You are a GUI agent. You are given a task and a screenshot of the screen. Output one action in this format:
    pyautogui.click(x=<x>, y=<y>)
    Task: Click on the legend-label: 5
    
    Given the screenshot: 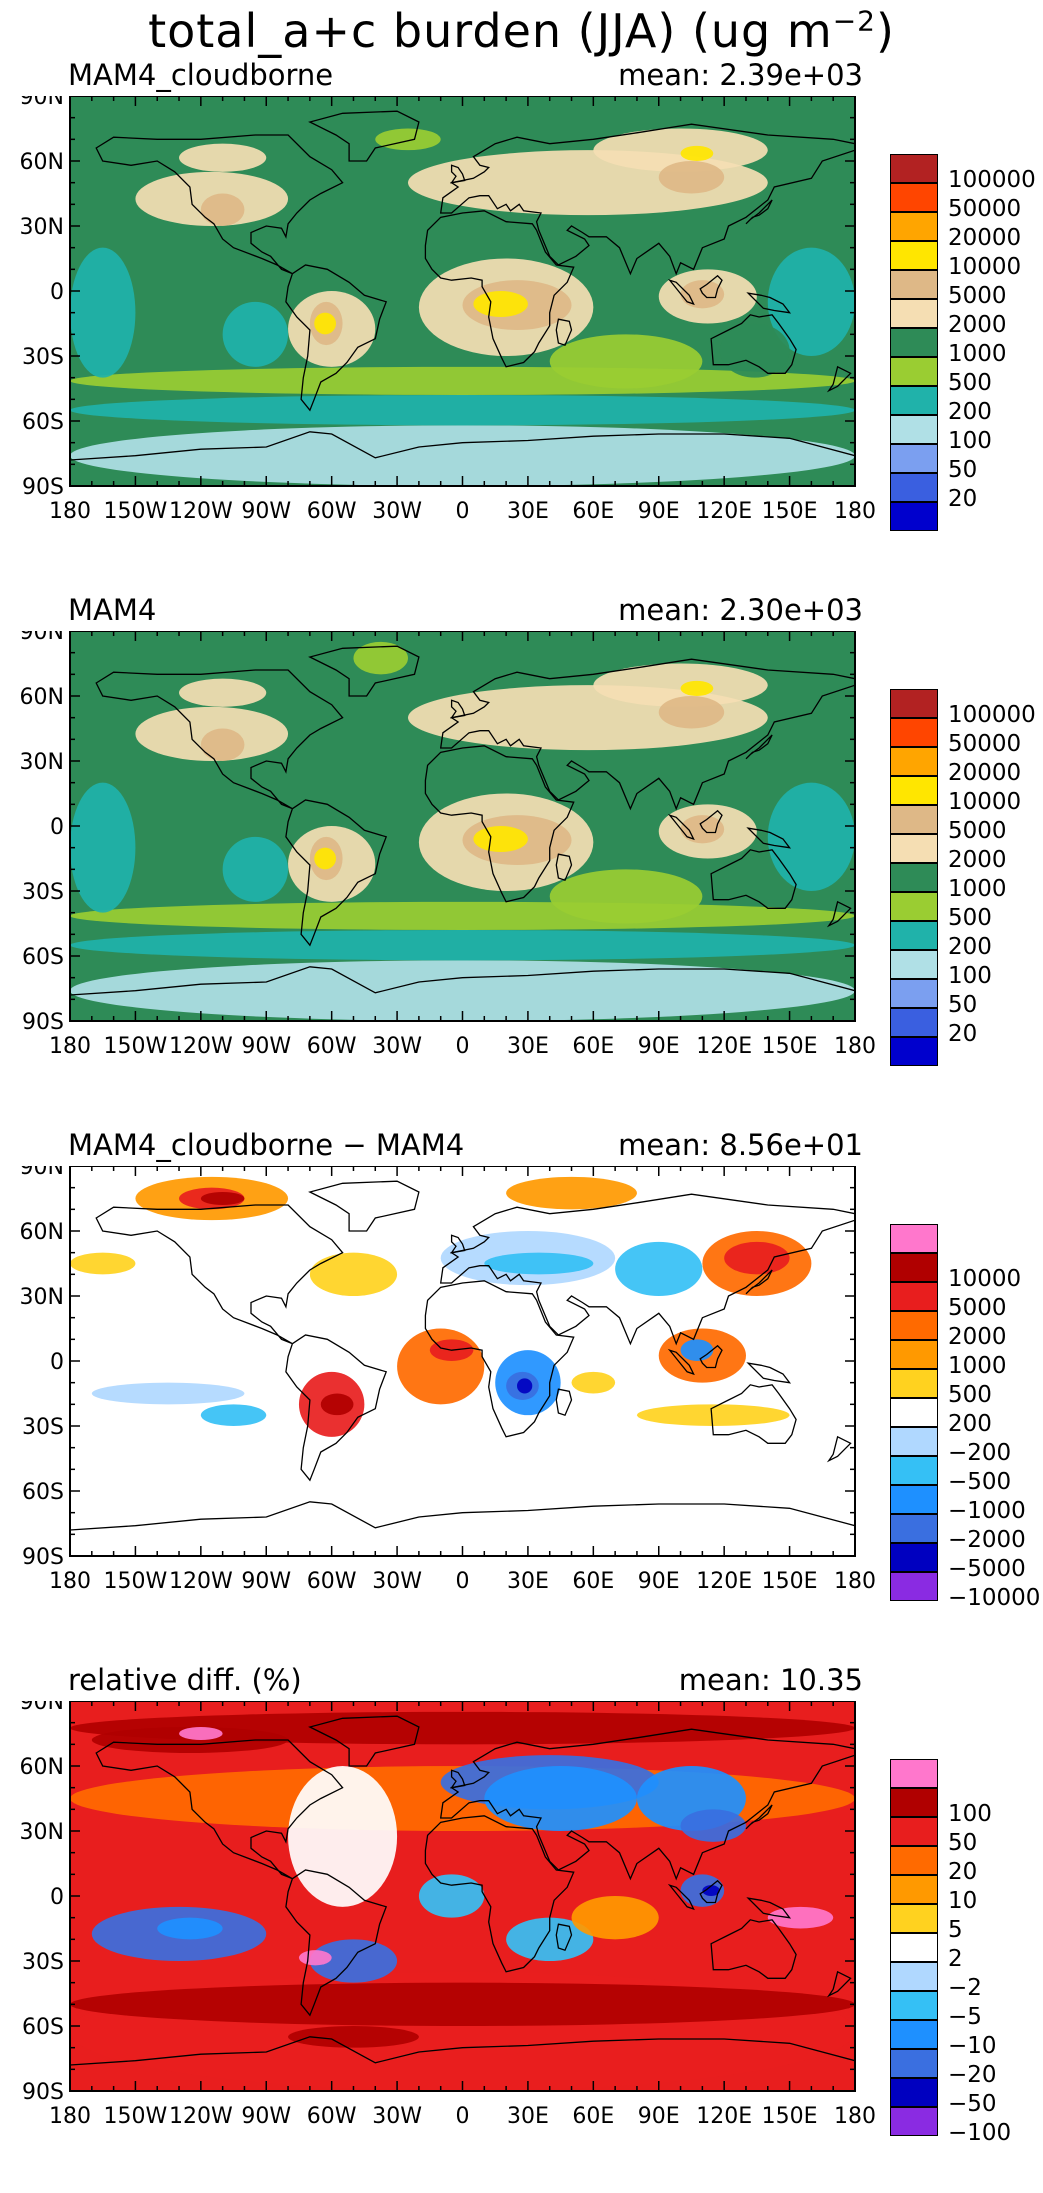 What is the action you would take?
    pyautogui.click(x=955, y=1930)
    